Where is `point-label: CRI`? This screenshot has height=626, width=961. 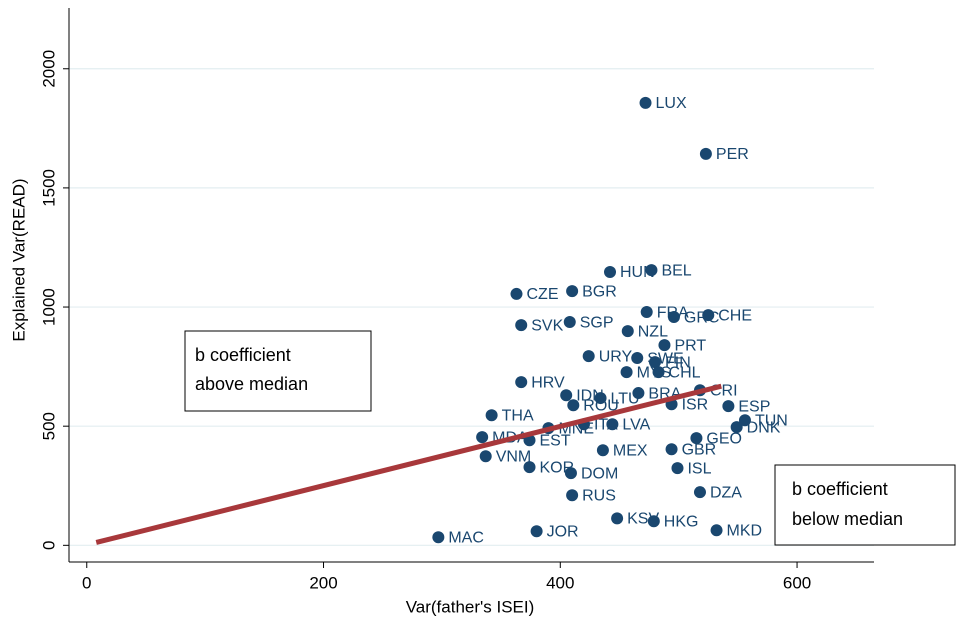
point-label: CRI is located at coordinates (724, 390).